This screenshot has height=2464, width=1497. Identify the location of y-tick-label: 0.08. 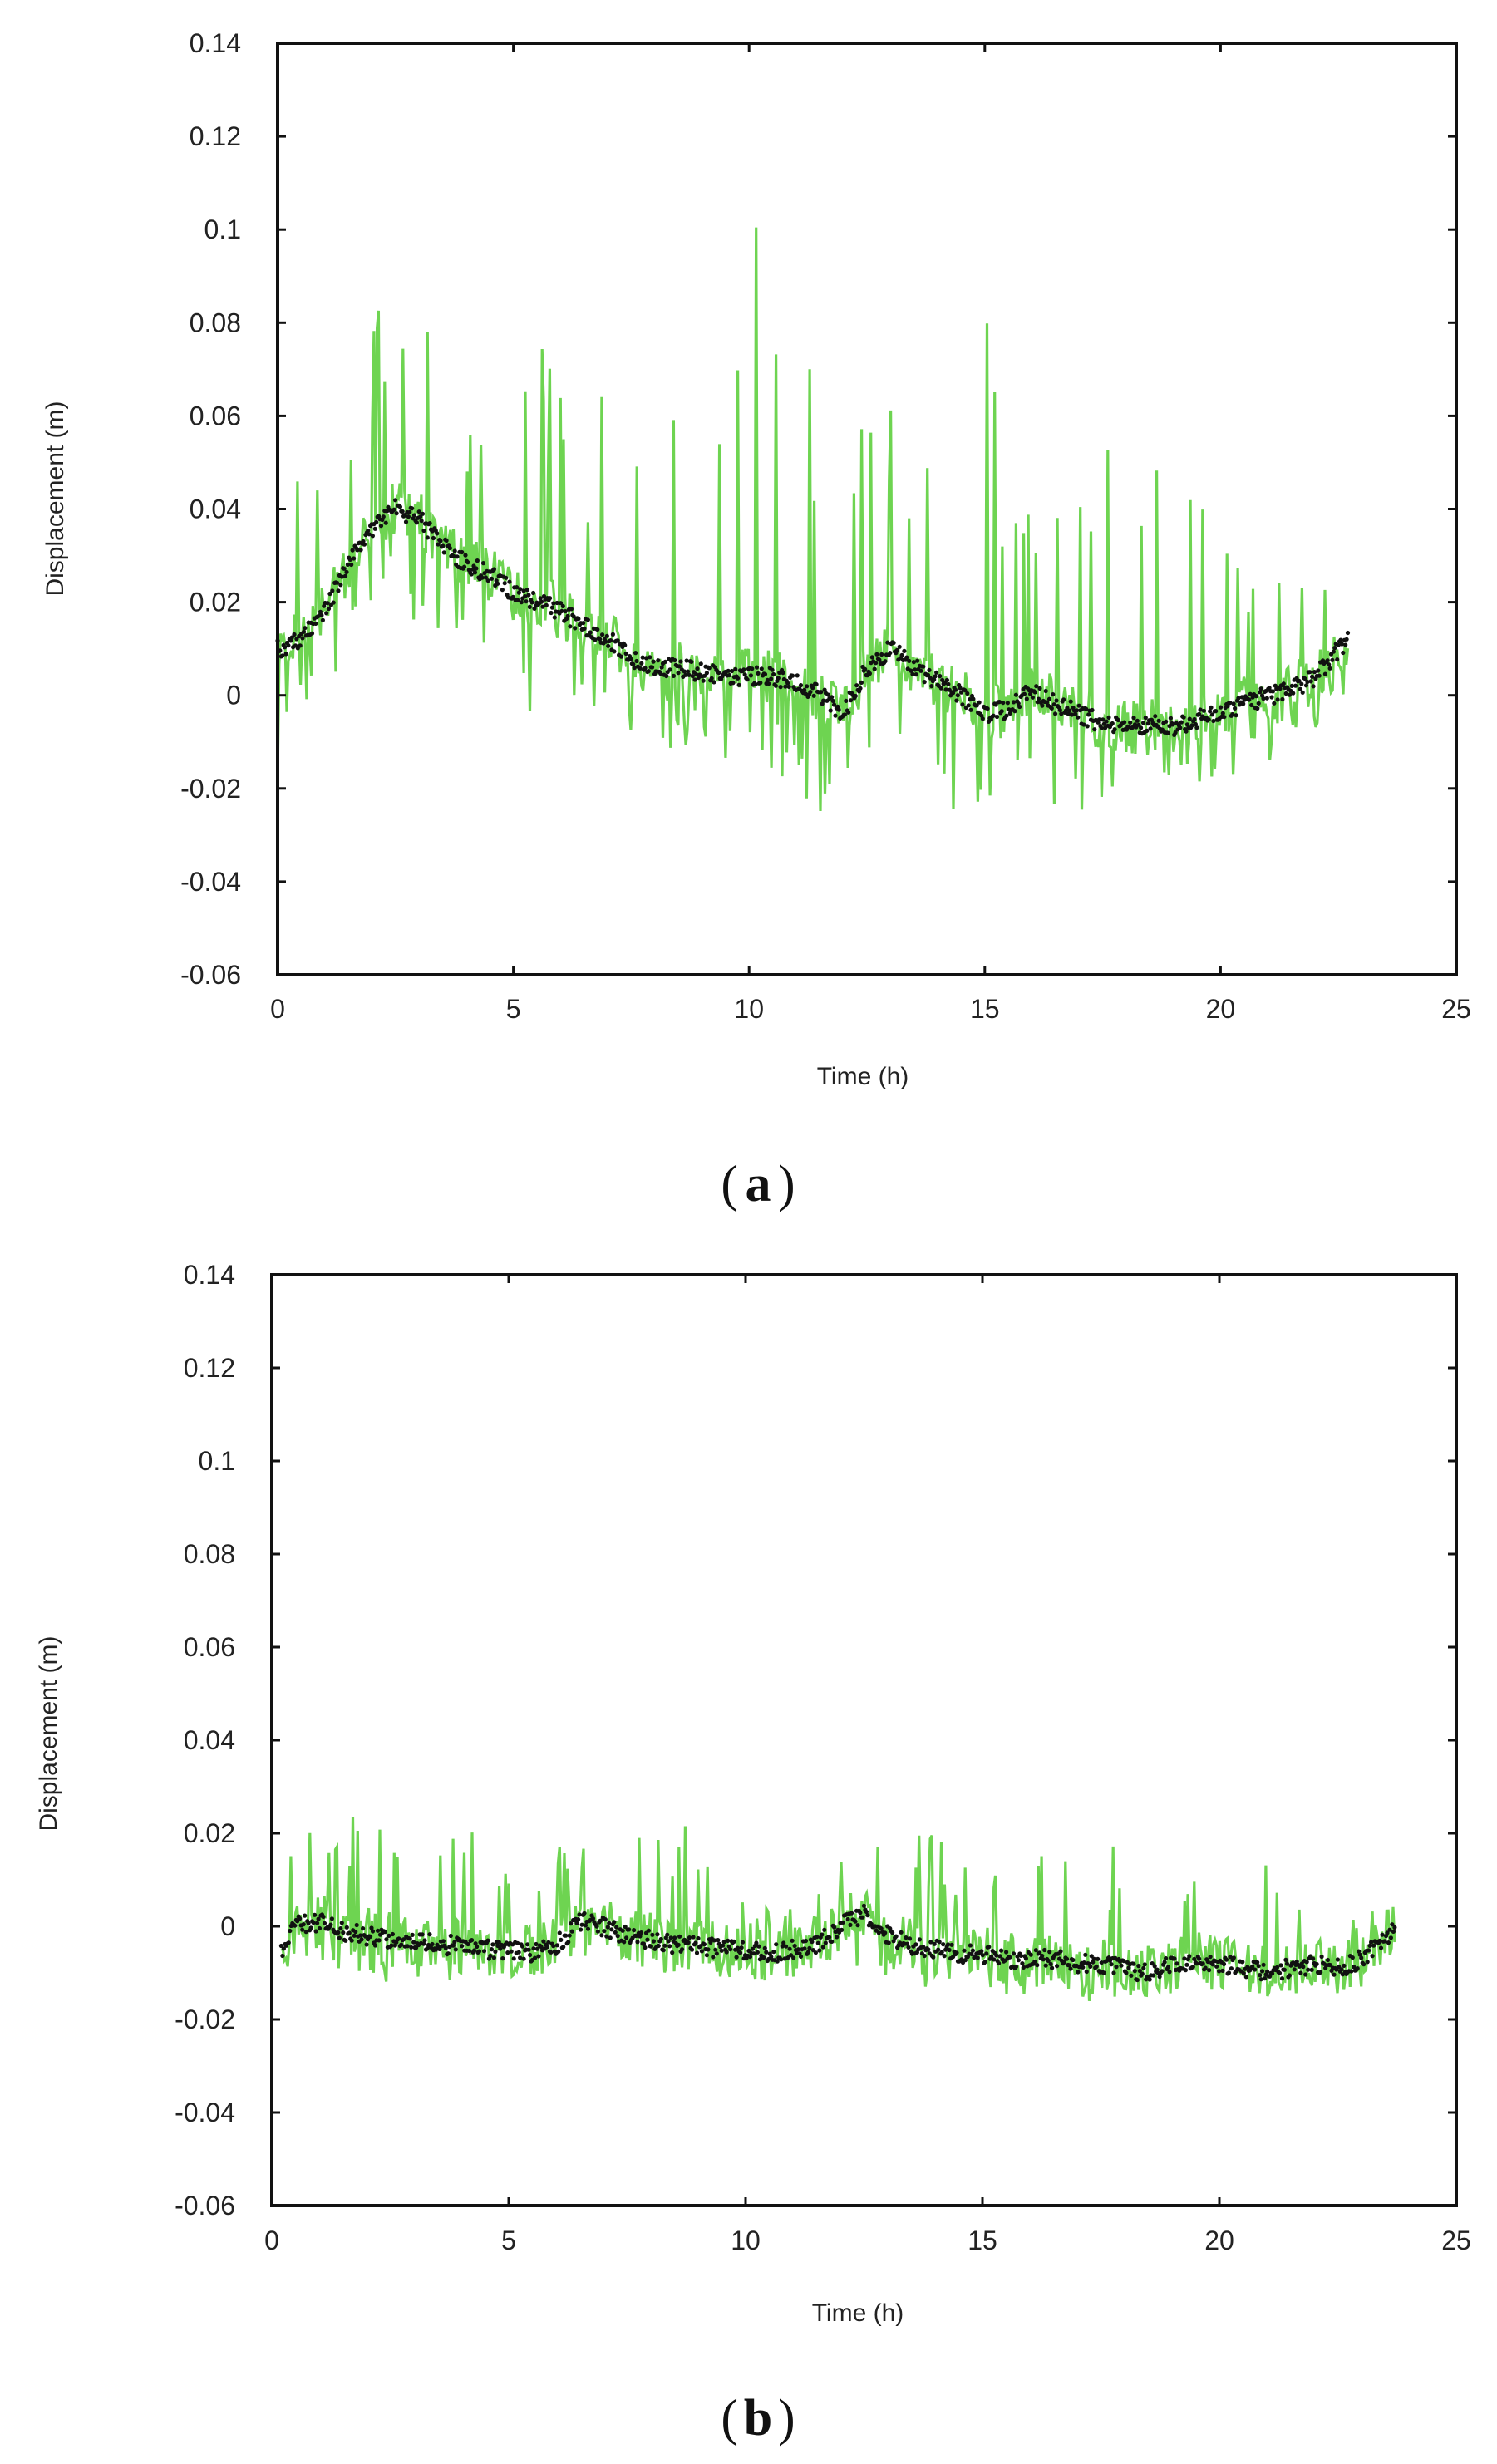
(215, 322).